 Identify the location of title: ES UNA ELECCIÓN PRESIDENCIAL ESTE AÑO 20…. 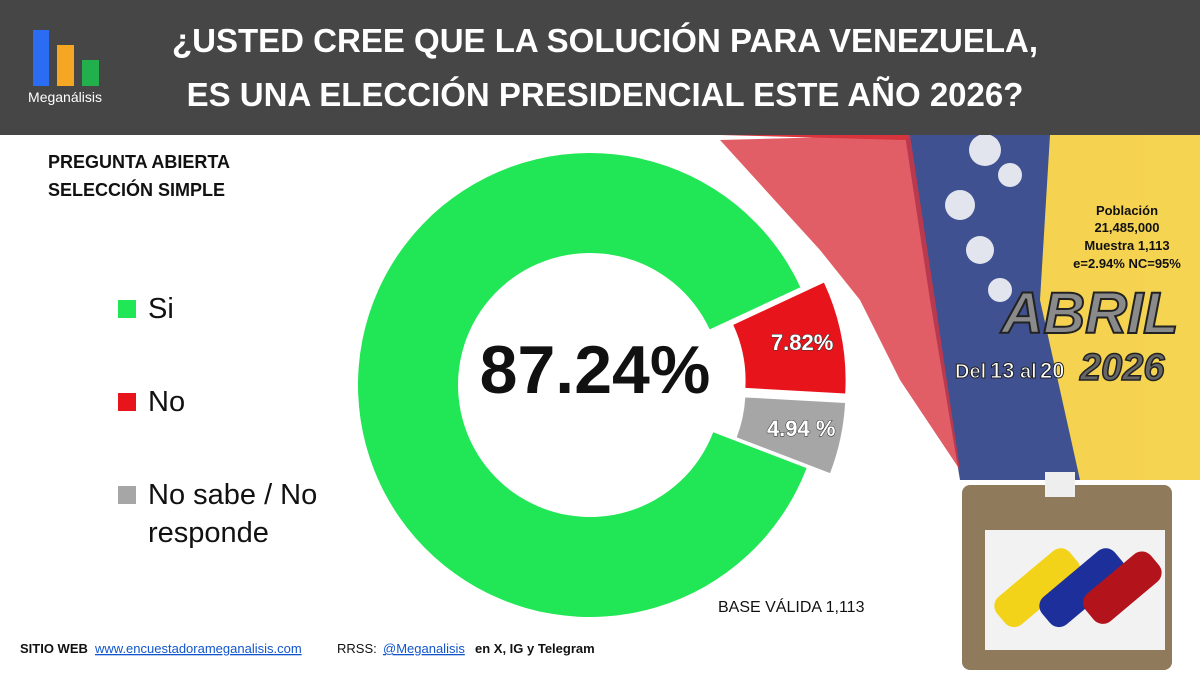
(605, 94).